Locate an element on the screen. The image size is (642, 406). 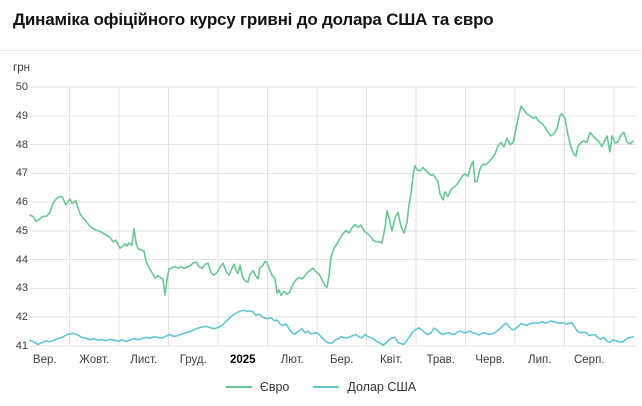
x-tick-label: Черв. is located at coordinates (490, 360).